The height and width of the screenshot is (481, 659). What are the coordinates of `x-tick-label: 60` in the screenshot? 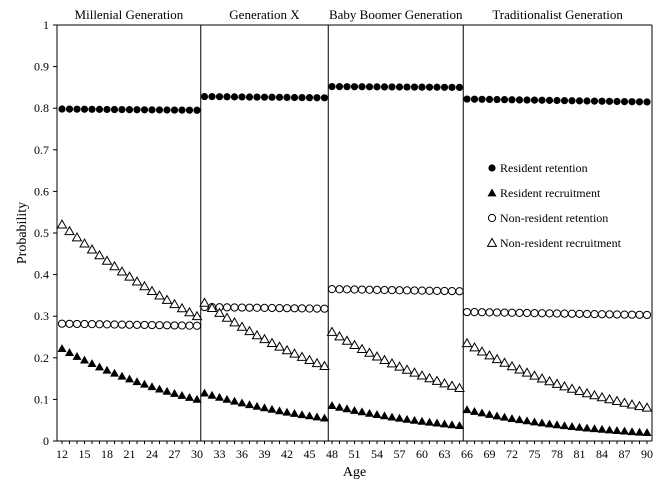 It's located at (422, 454).